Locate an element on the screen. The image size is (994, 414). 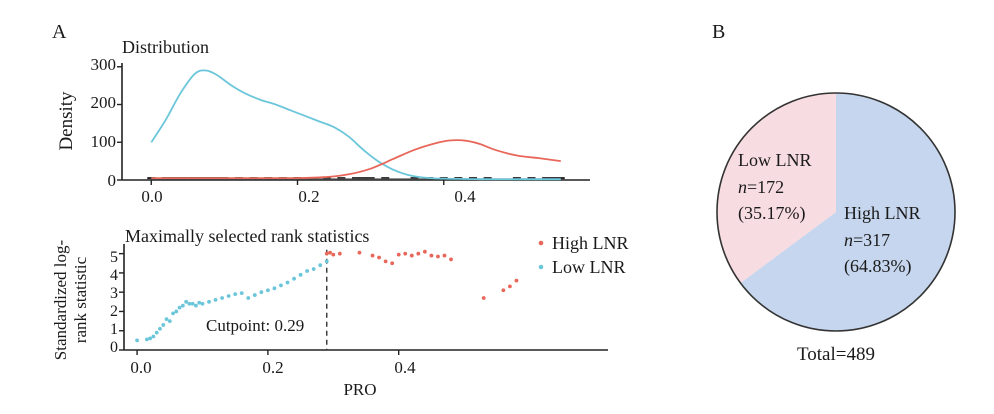
rank-stat-x-ticks: 0.0 0.2 0.4 is located at coordinates (273, 367).